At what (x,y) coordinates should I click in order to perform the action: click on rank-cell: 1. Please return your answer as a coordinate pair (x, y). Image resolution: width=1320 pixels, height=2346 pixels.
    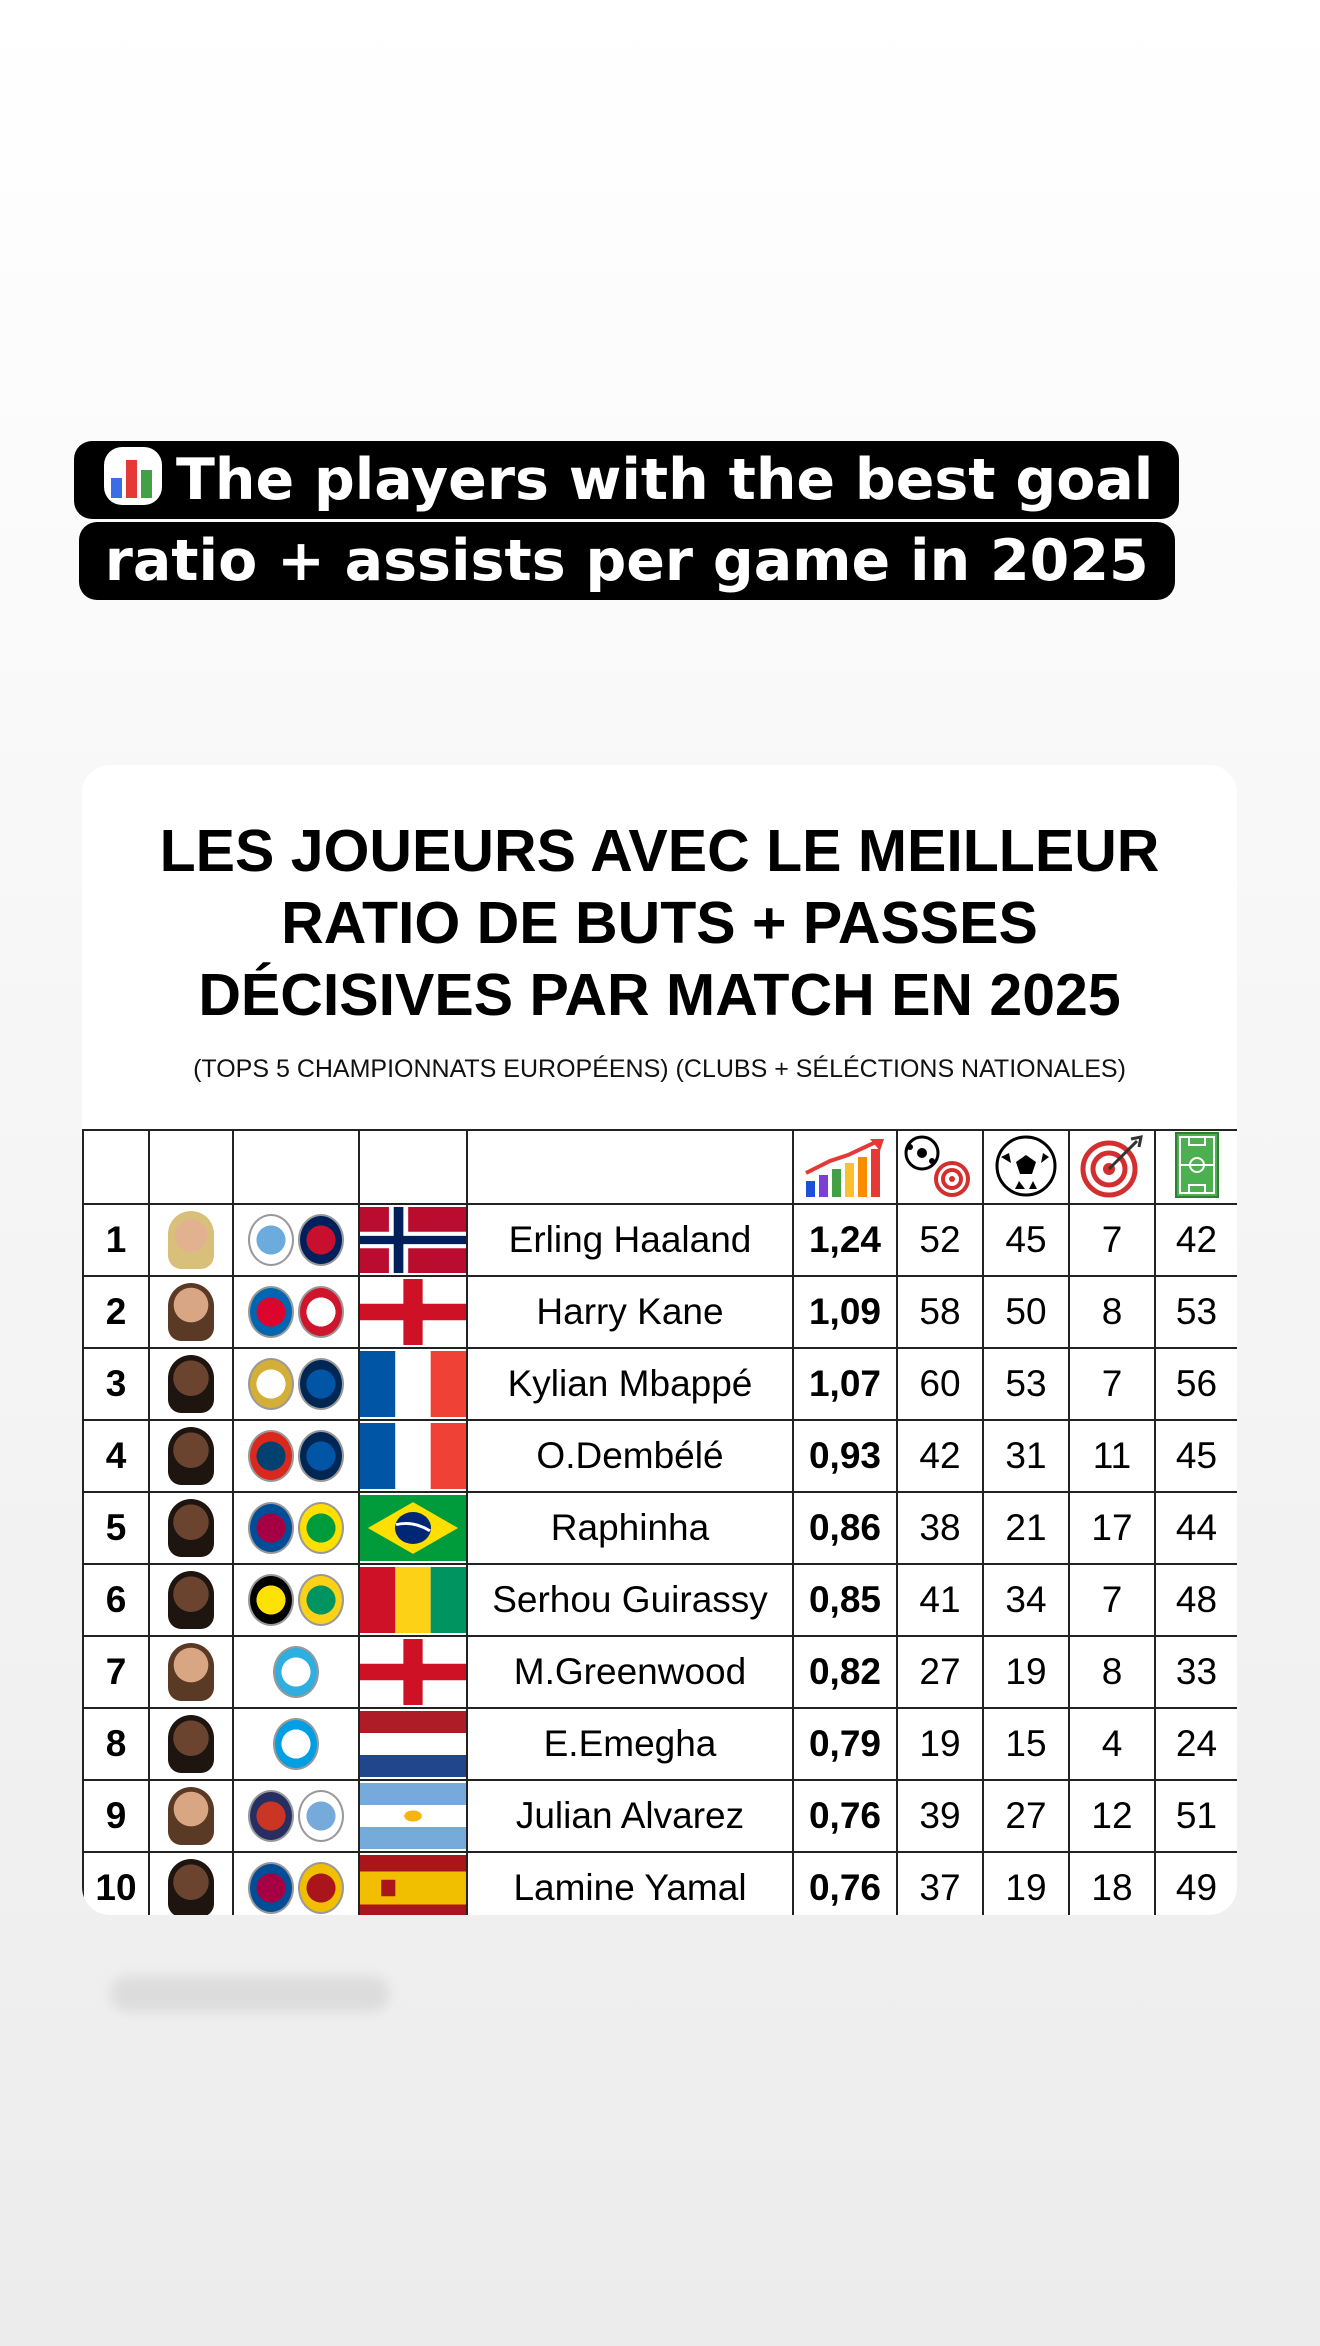
    Looking at the image, I should click on (116, 1240).